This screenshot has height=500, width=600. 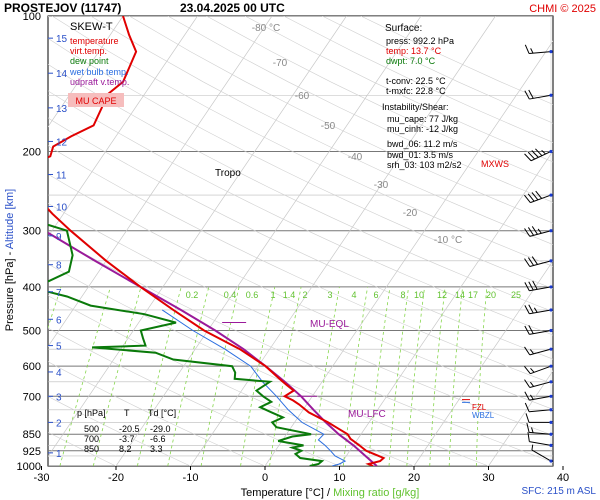 I want to click on temperature-tick-label: -20, so click(x=116, y=478).